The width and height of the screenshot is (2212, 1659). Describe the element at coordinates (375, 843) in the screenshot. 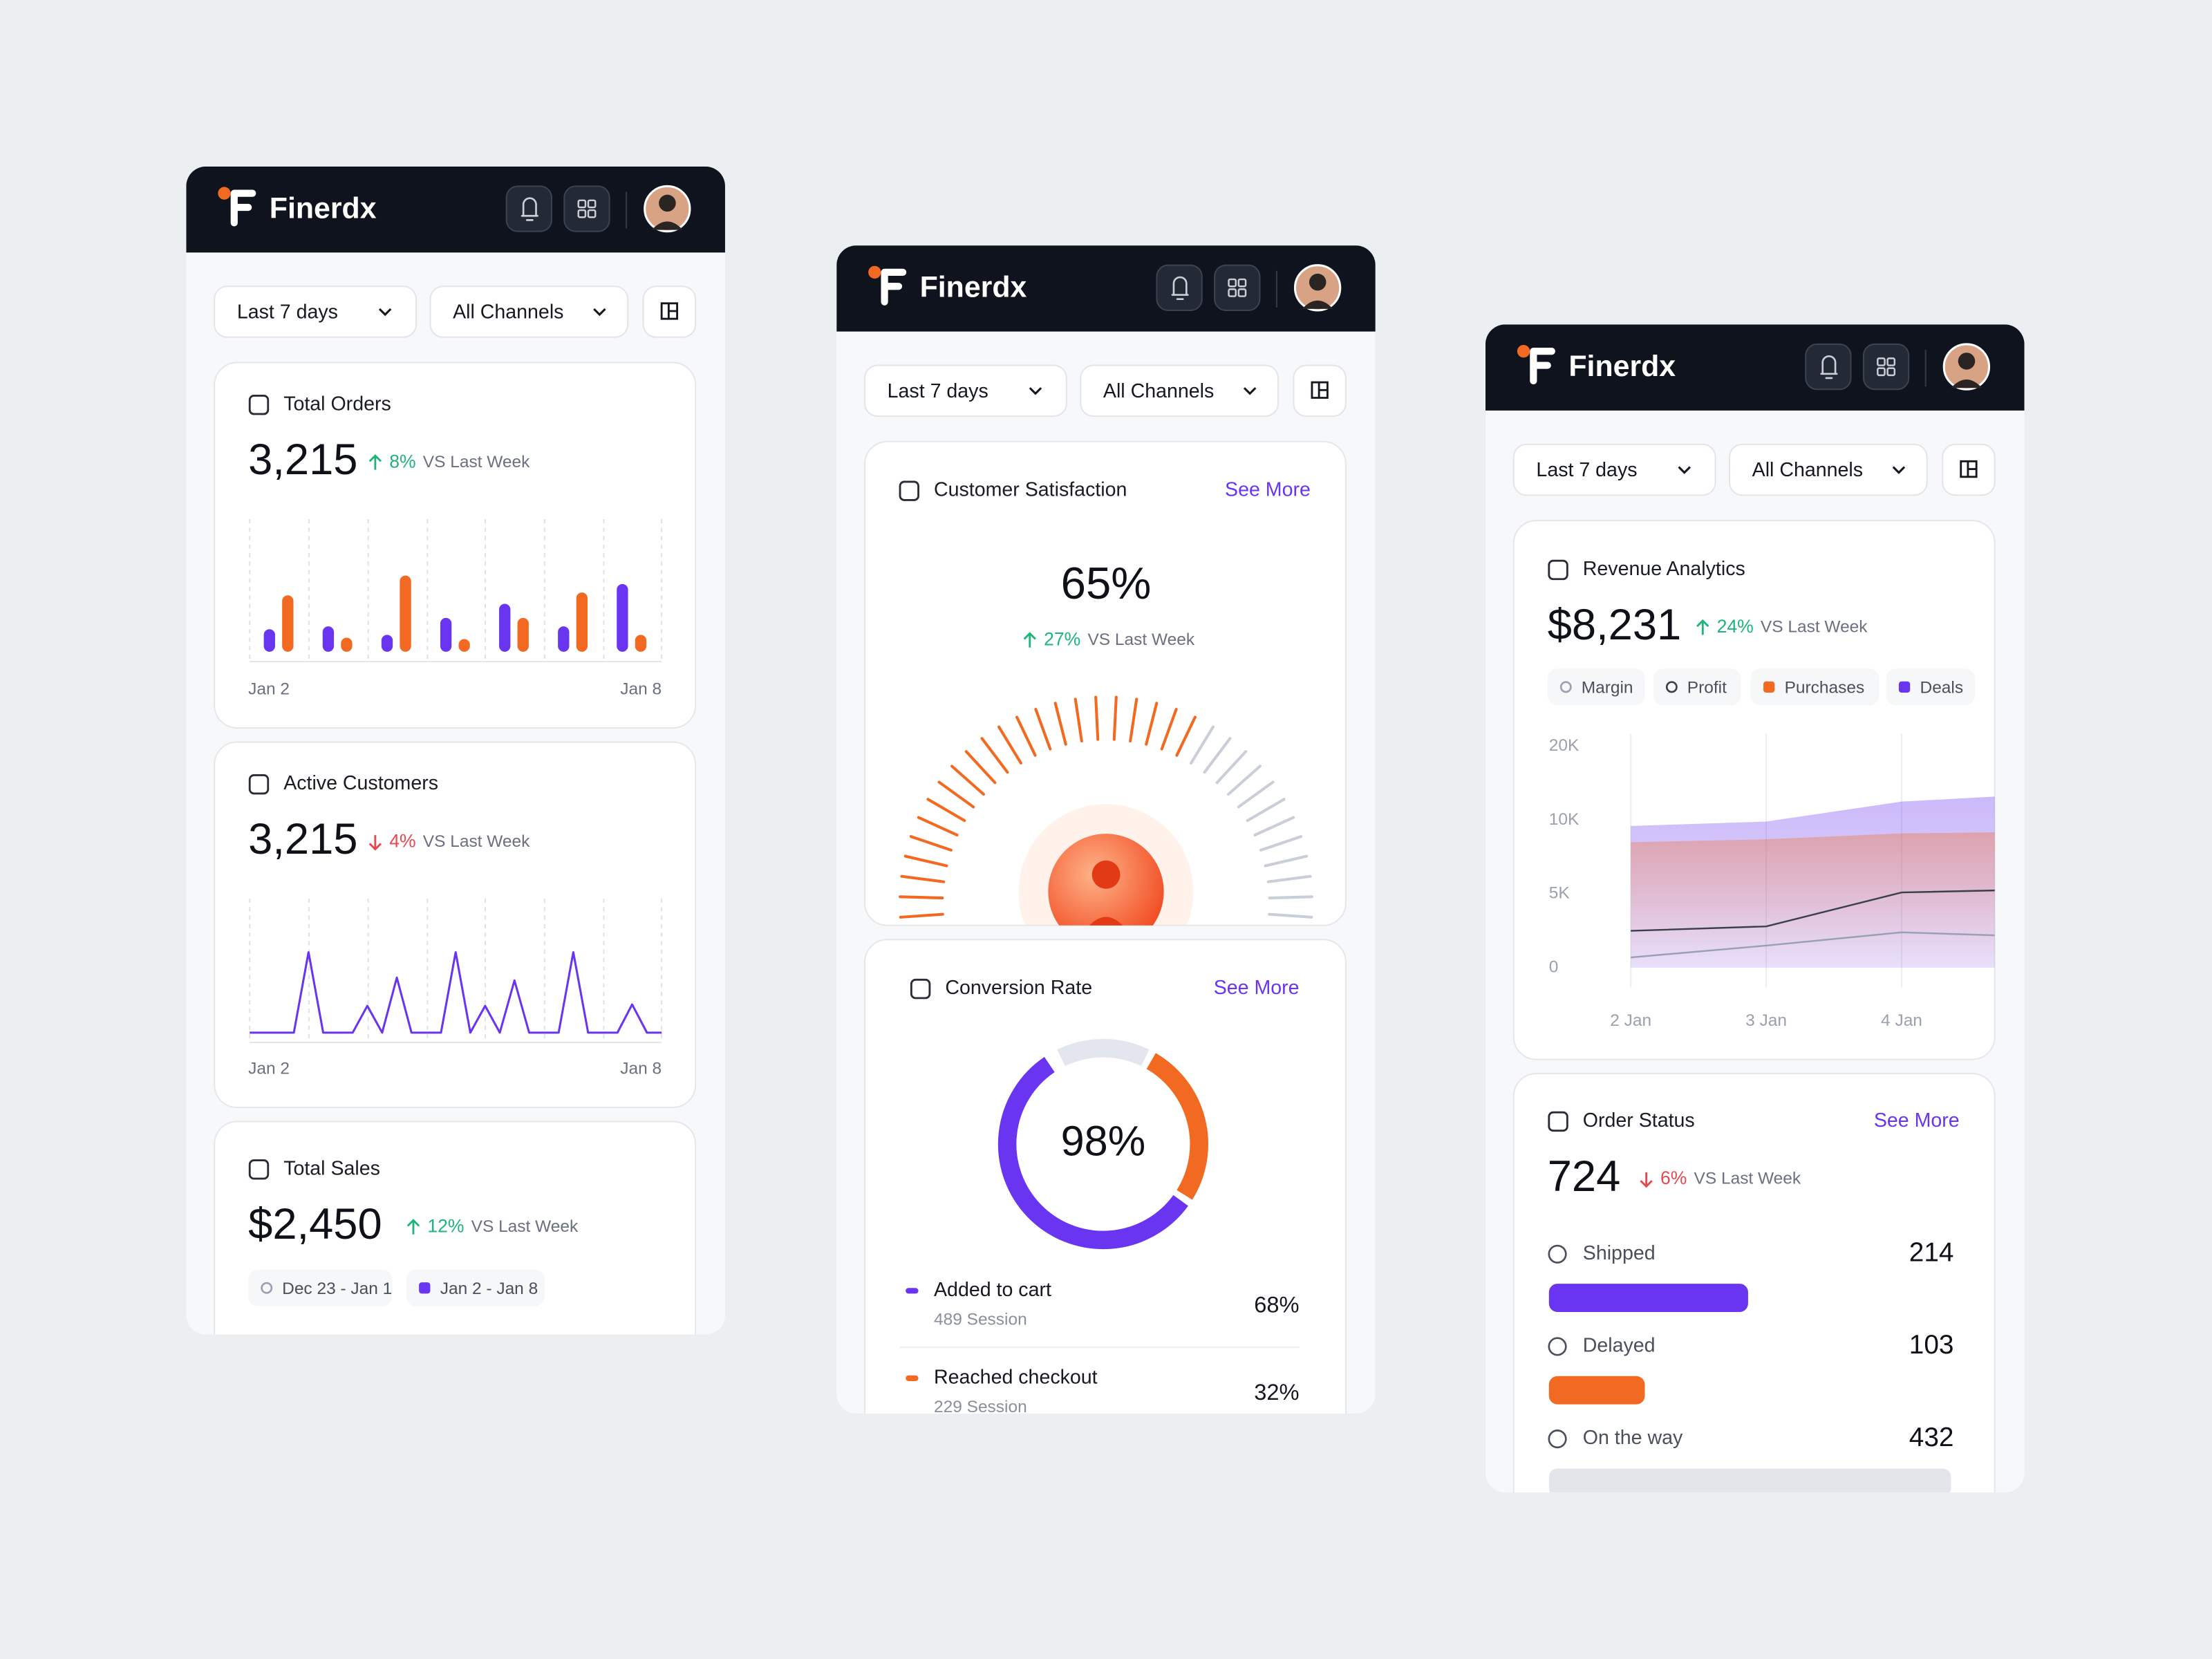

I see `down-arrow` at that location.